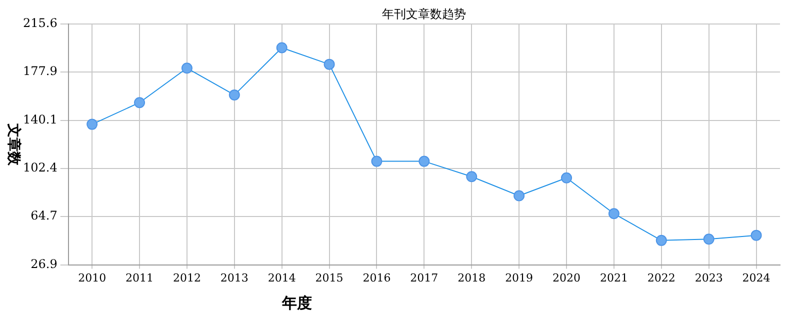 Image resolution: width=798 pixels, height=330 pixels. I want to click on y-tick-label: 215.6, so click(40, 23).